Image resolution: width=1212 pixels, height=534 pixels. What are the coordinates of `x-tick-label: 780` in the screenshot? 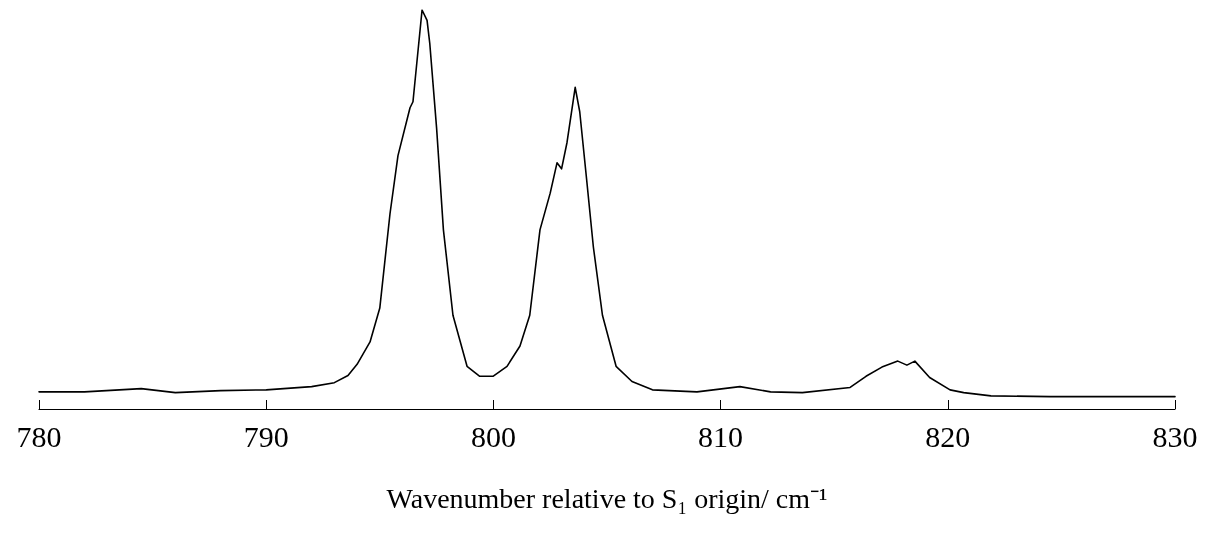 It's located at (39, 436).